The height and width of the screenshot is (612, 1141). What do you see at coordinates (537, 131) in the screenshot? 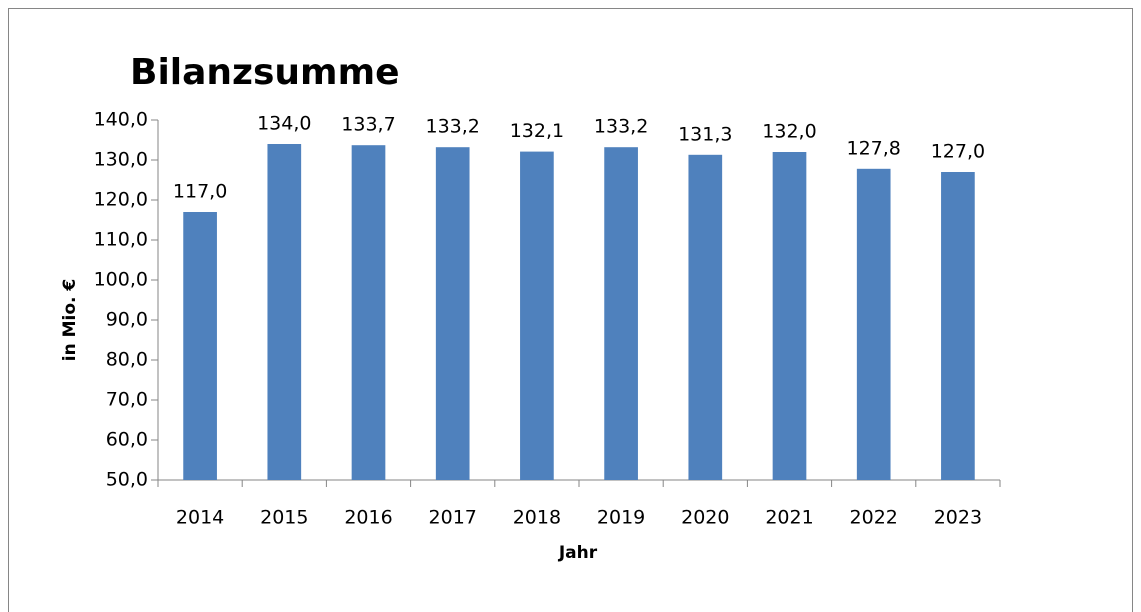
I see `data-label: 132,1` at bounding box center [537, 131].